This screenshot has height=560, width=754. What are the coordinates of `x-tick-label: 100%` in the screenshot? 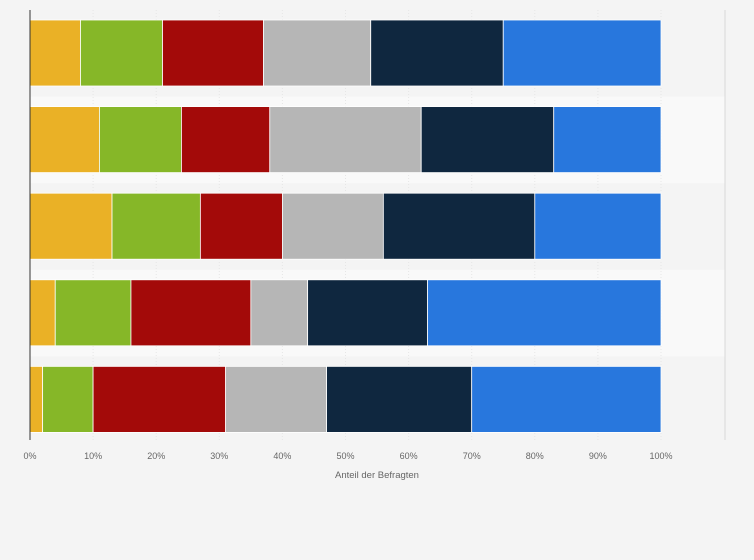 It's located at (660, 456).